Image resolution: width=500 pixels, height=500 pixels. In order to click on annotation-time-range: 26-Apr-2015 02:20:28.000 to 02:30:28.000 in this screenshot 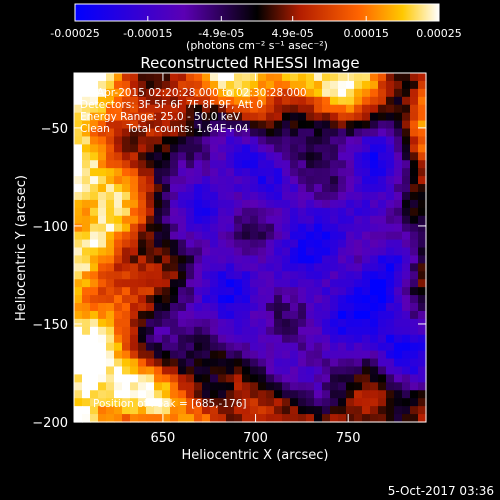, I will do `click(193, 93)`.